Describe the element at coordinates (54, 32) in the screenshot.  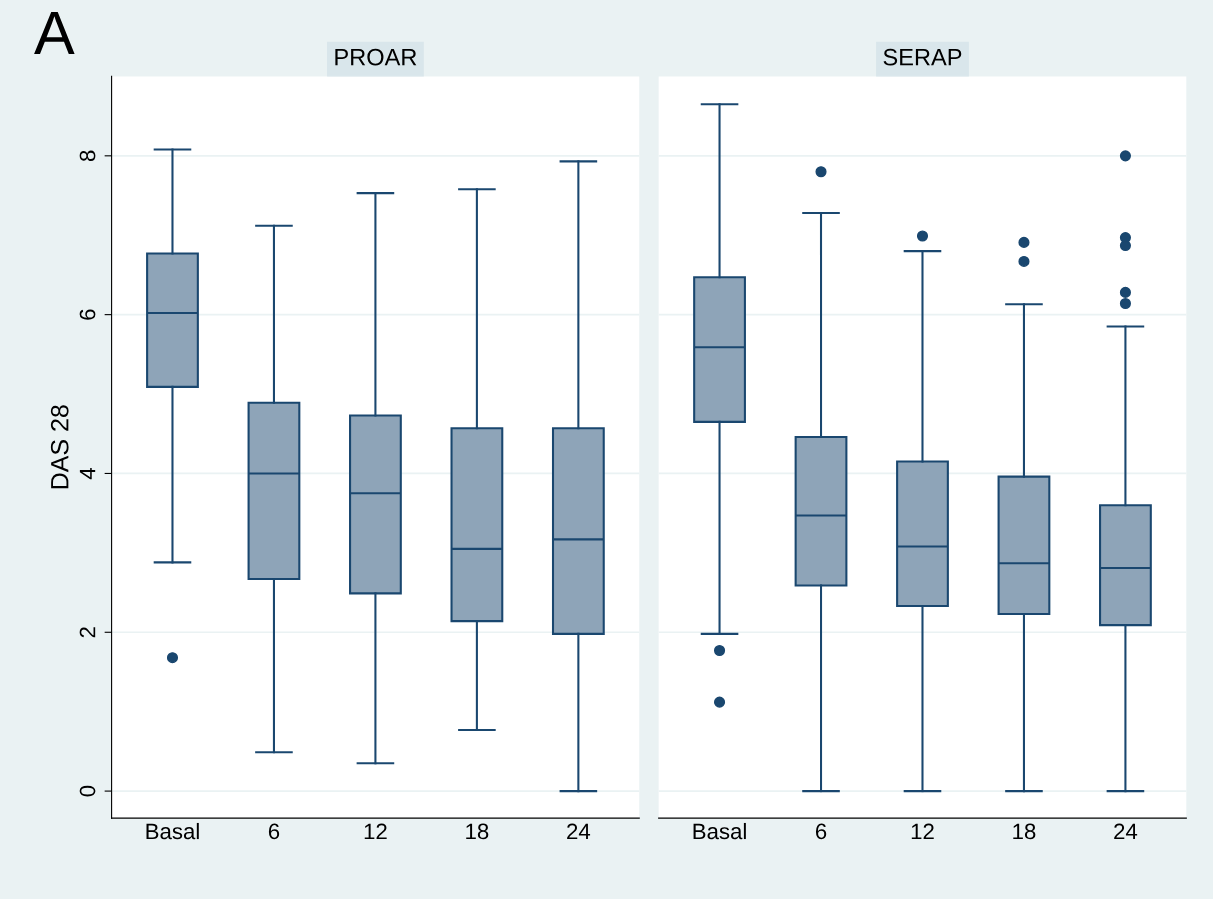
I see `text: A` at that location.